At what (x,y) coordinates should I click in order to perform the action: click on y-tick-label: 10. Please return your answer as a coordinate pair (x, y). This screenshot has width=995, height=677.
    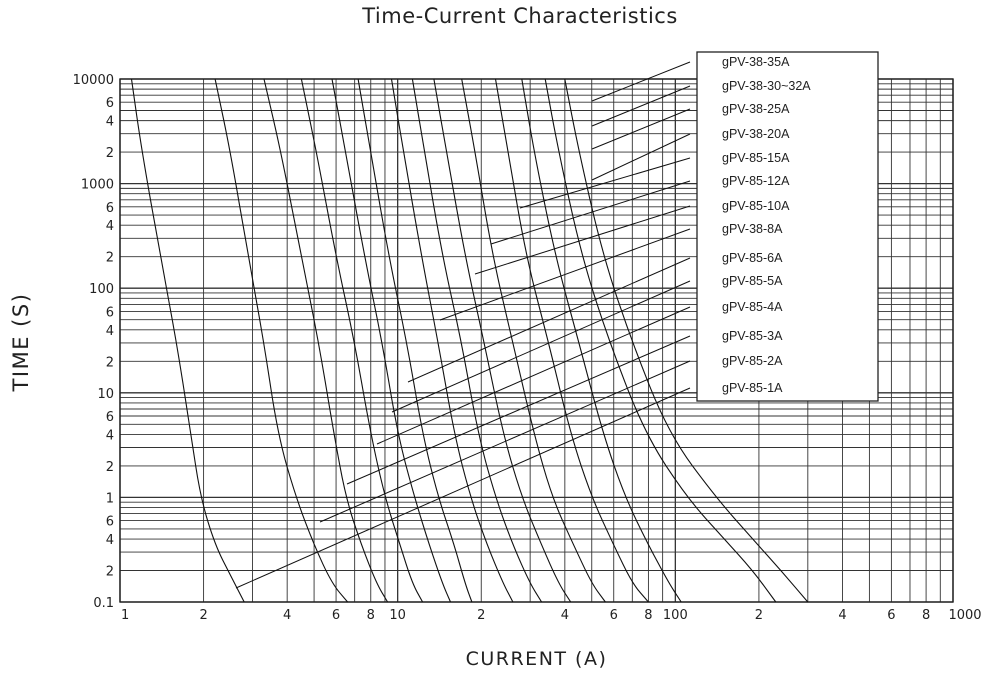
    Looking at the image, I should click on (105, 394).